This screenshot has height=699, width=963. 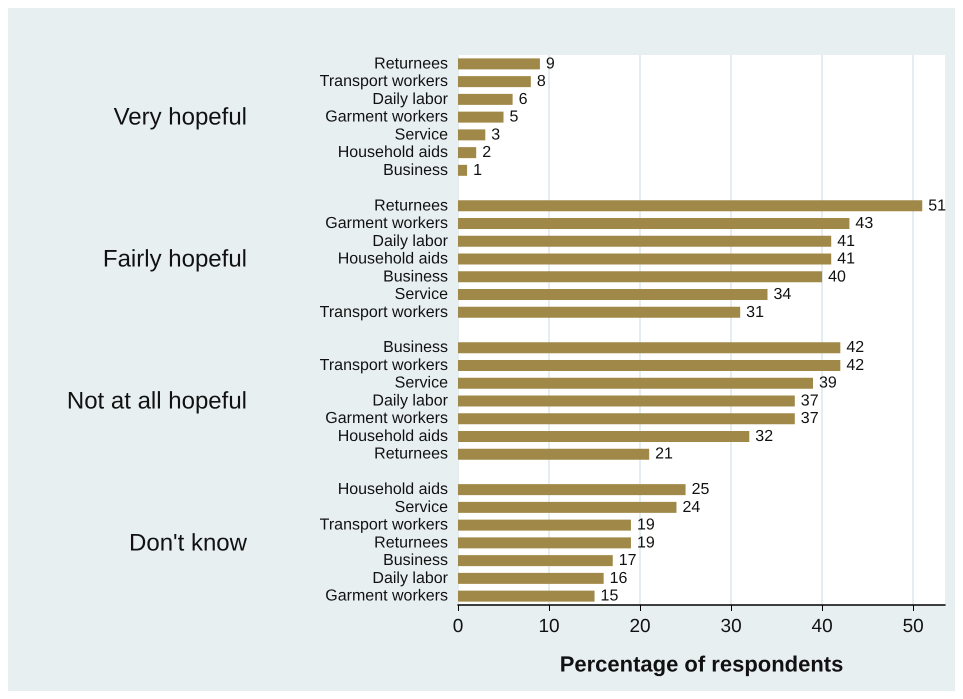 What do you see at coordinates (764, 436) in the screenshot?
I see `data-label: 32` at bounding box center [764, 436].